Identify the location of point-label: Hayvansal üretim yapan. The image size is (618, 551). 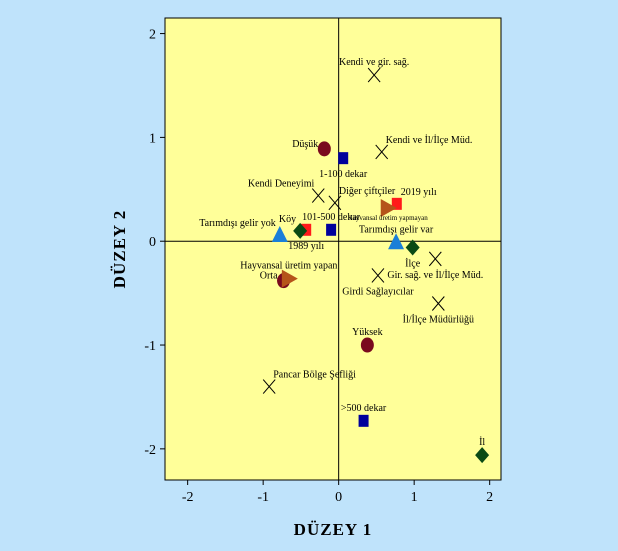
(288, 266).